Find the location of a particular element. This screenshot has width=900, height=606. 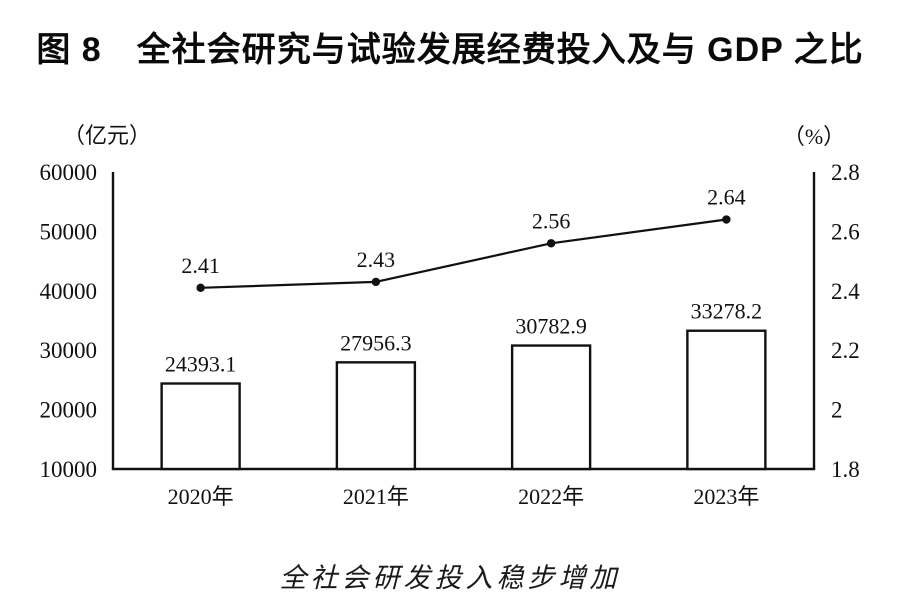

line-point-label-0: 2.41 is located at coordinates (200, 265).